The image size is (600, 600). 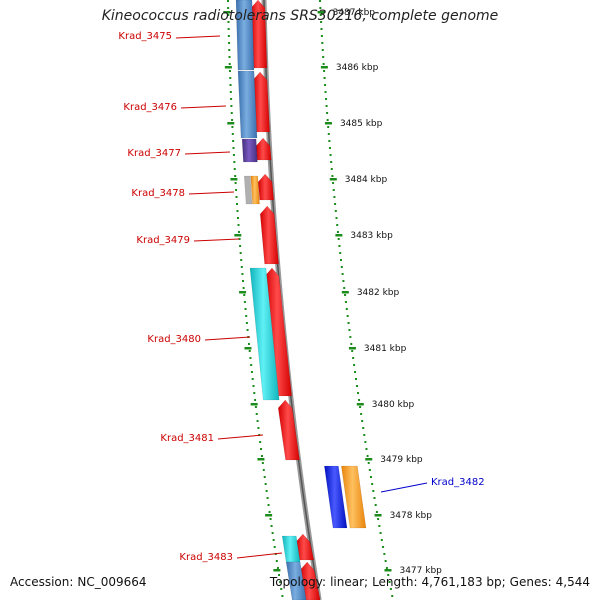 I want to click on reverse-gene-block, so click(x=248, y=190).